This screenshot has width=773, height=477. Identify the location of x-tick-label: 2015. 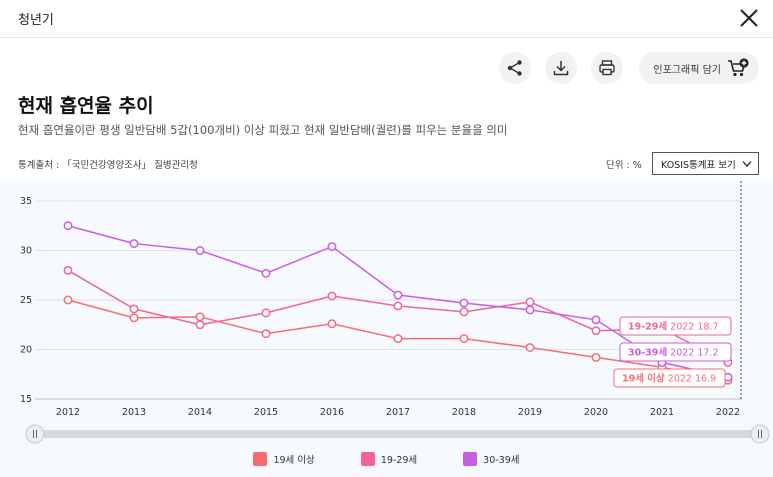
(266, 412).